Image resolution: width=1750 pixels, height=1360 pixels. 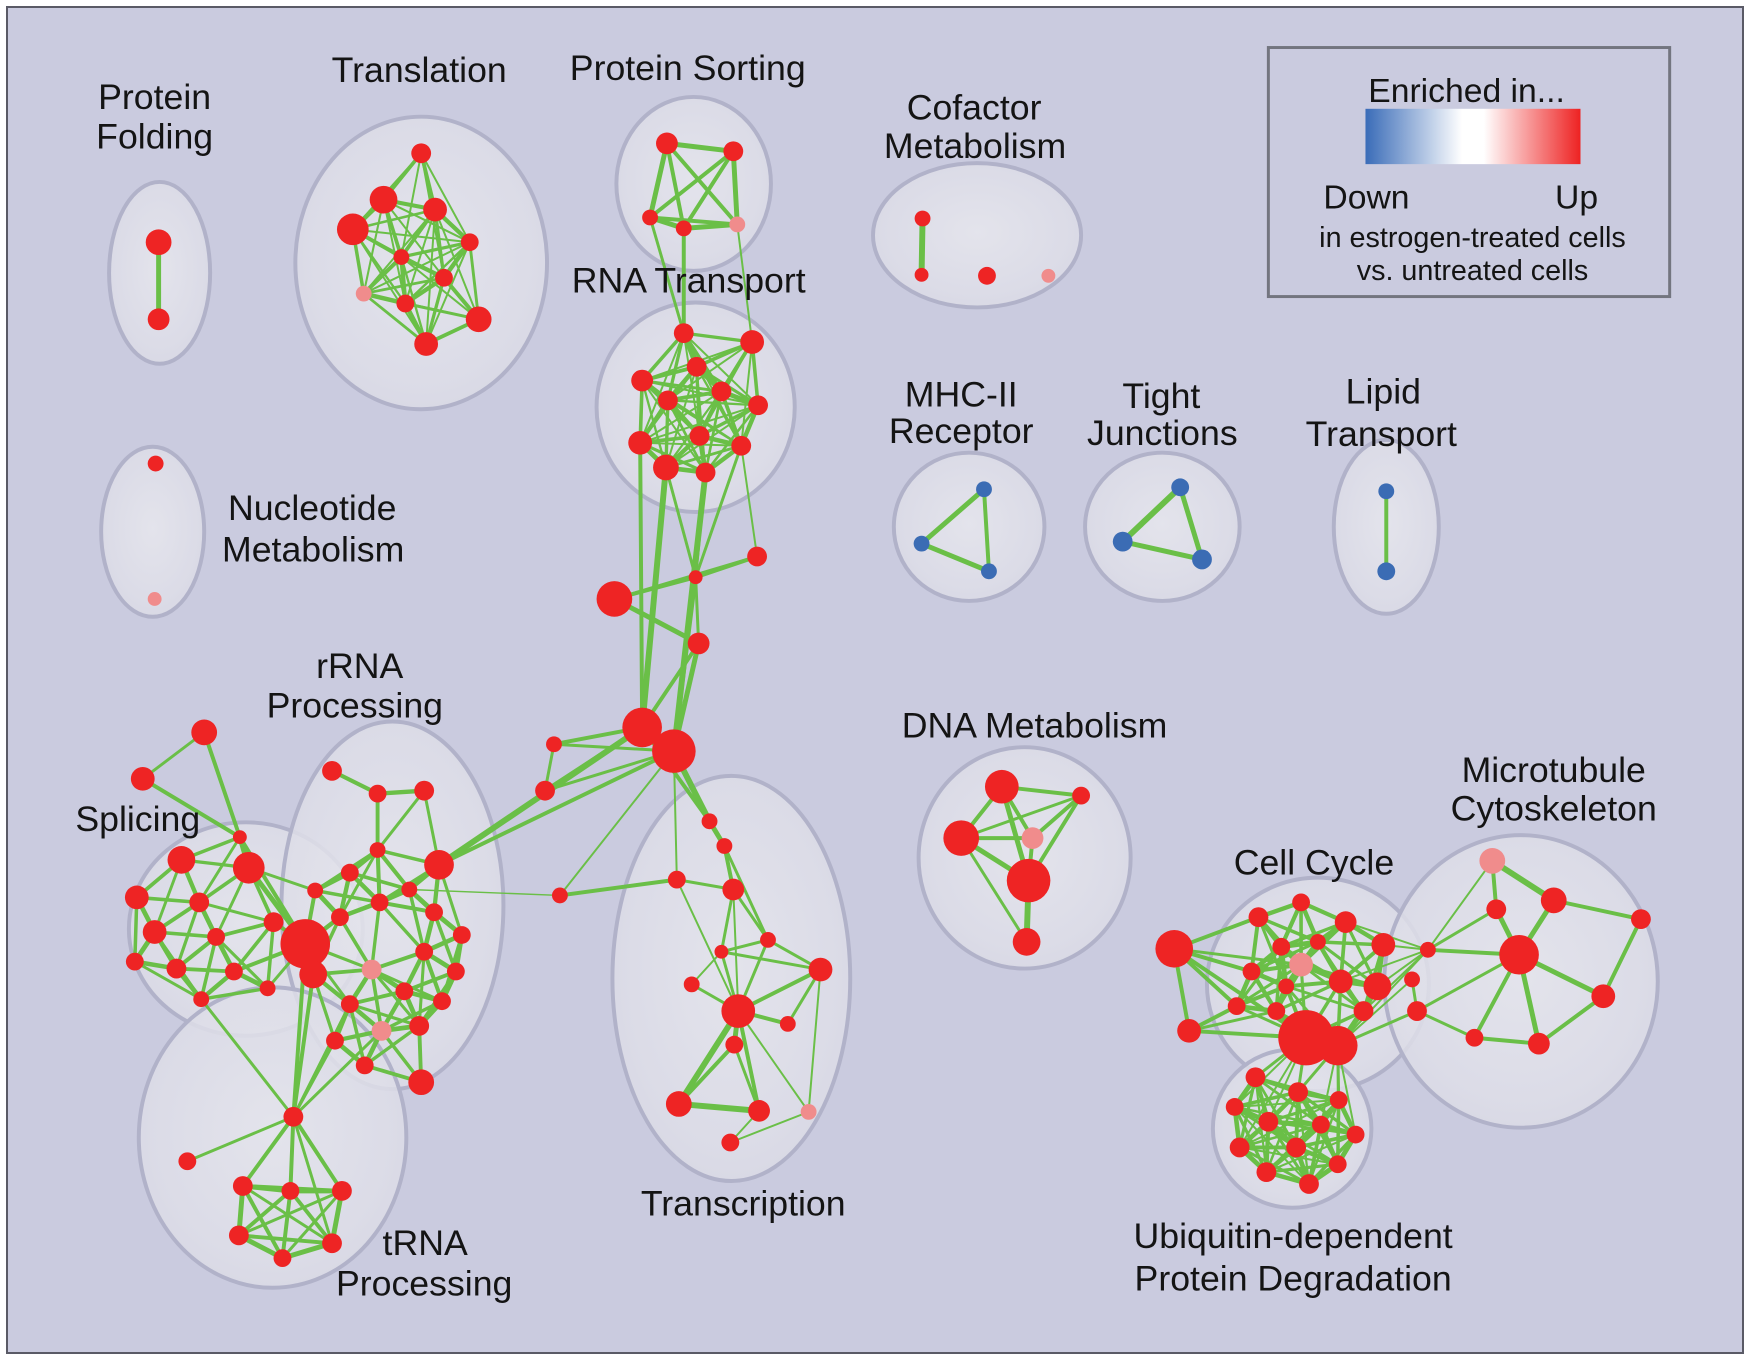 I want to click on edge-tn0-tn5, so click(x=262, y=1222).